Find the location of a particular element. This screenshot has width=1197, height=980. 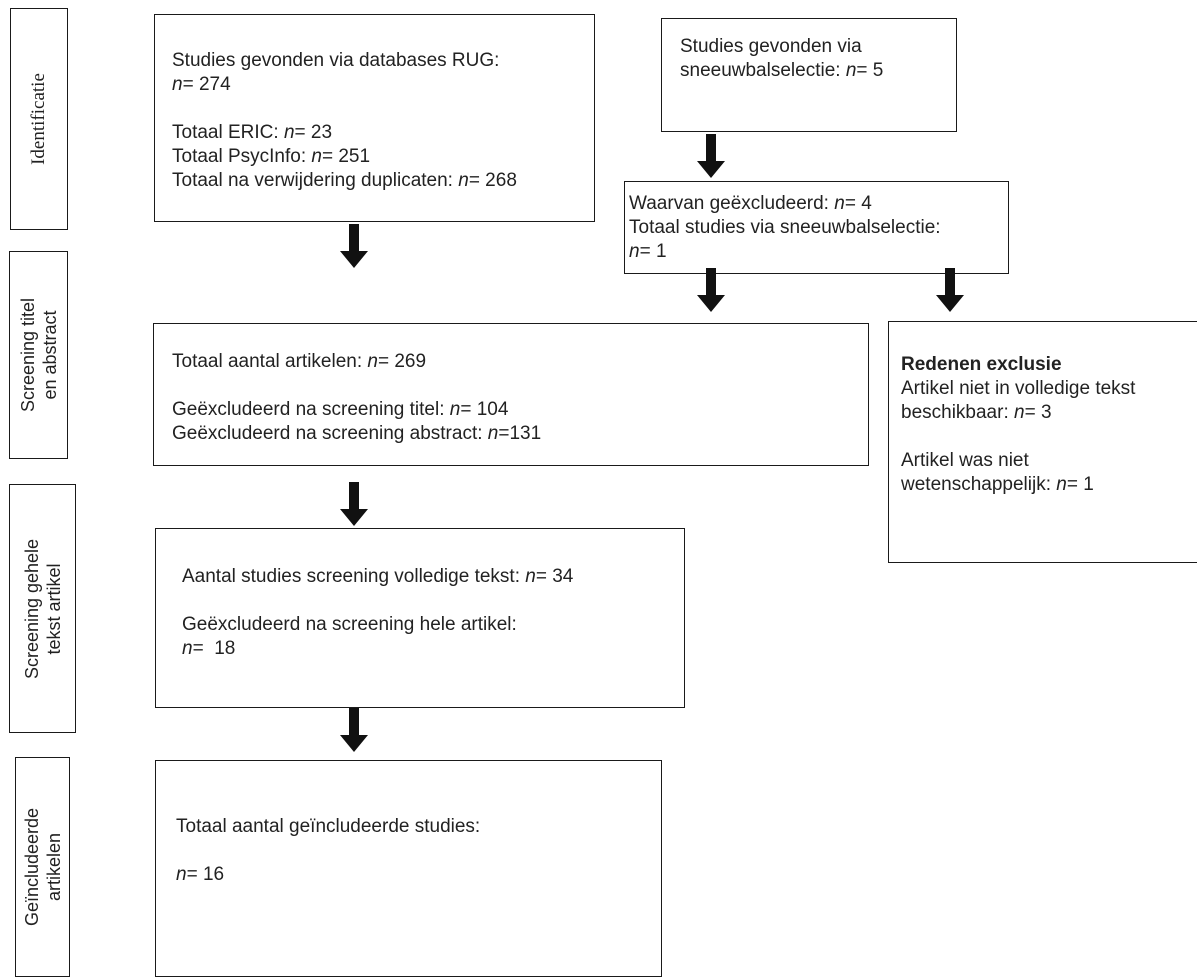

box-totaal-artikelen is located at coordinates (511, 394).